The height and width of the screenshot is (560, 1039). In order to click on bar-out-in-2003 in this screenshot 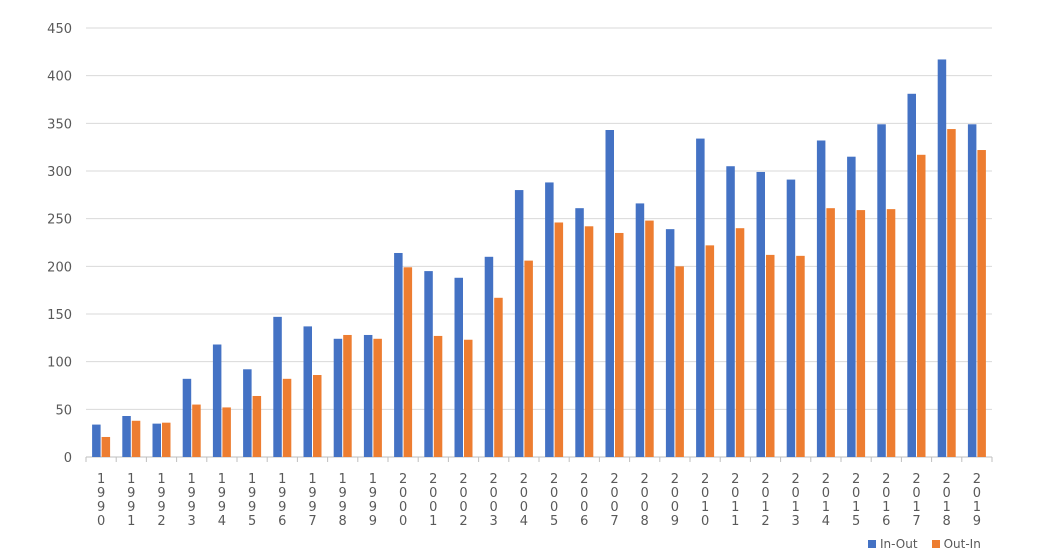, I will do `click(498, 377)`.